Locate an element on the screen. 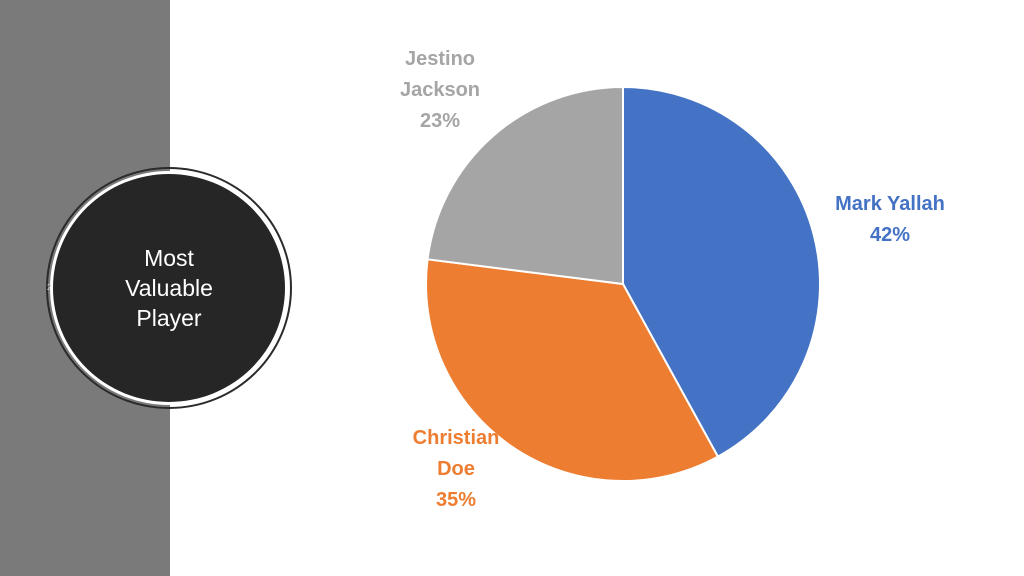  slice-label-christian-doe: Christian Doe 35% is located at coordinates (456, 469).